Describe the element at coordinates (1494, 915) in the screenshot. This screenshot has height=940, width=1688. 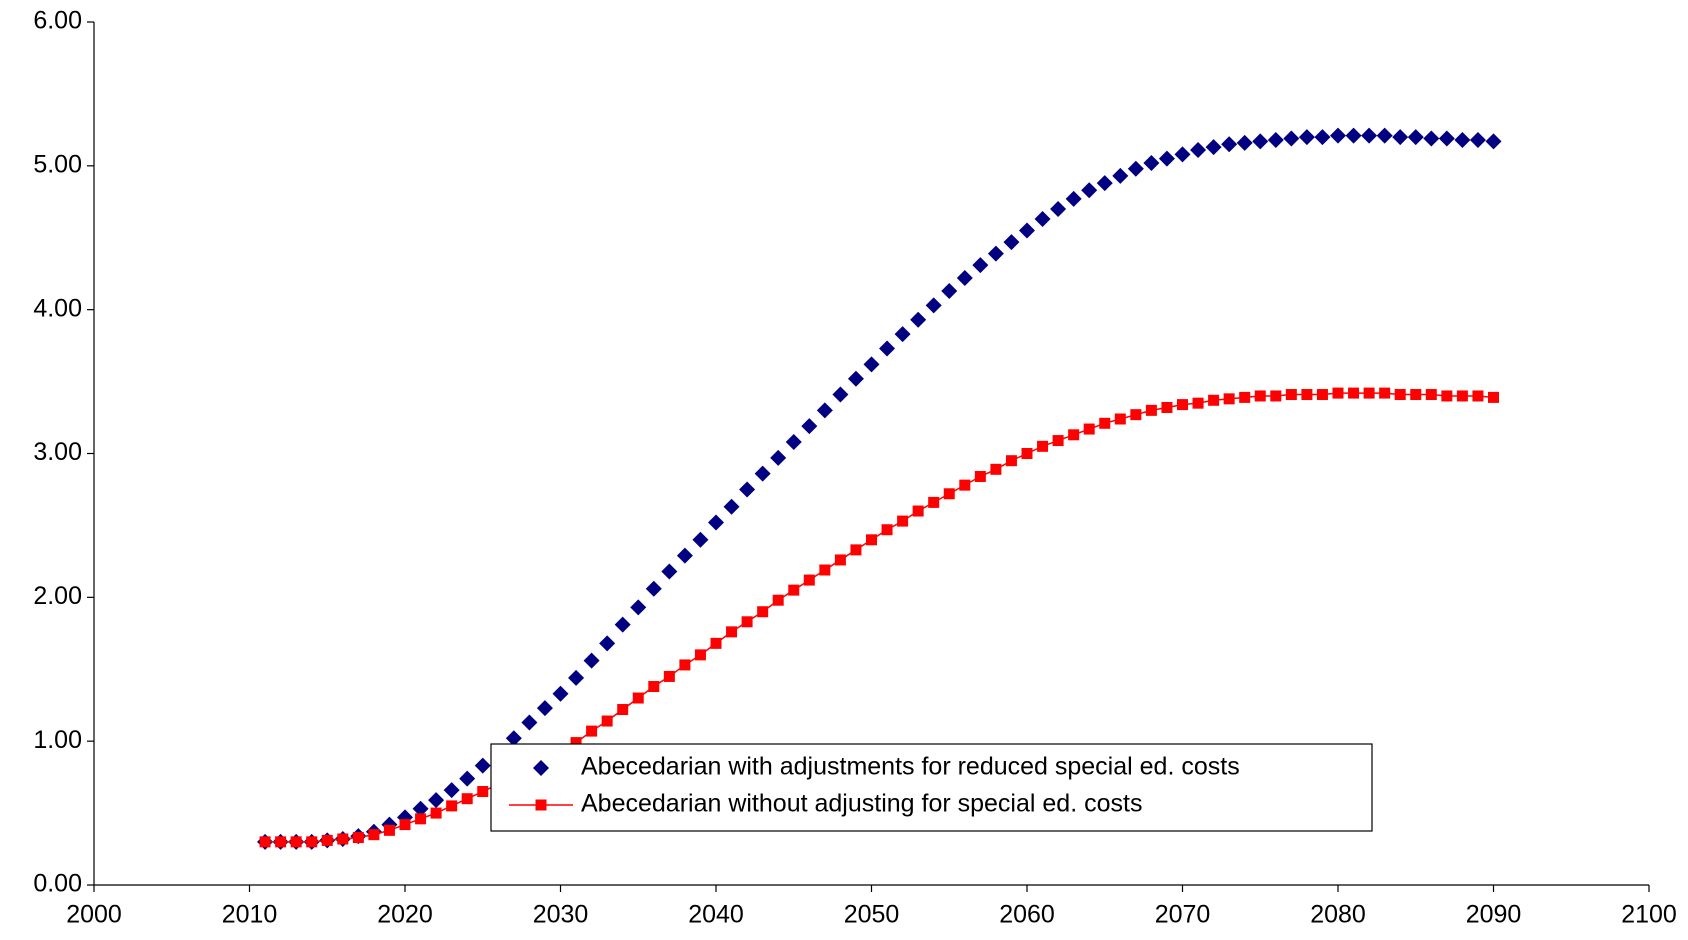
I see `x-tick-label: 2090` at that location.